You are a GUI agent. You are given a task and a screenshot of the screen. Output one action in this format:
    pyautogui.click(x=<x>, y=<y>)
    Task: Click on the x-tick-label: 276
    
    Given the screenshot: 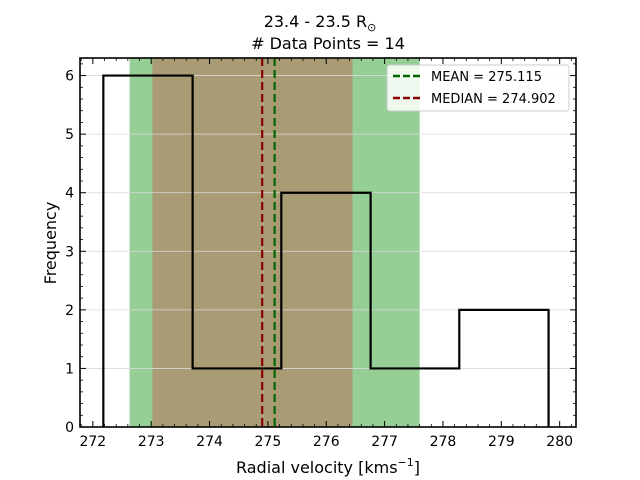 What is the action you would take?
    pyautogui.click(x=326, y=442)
    